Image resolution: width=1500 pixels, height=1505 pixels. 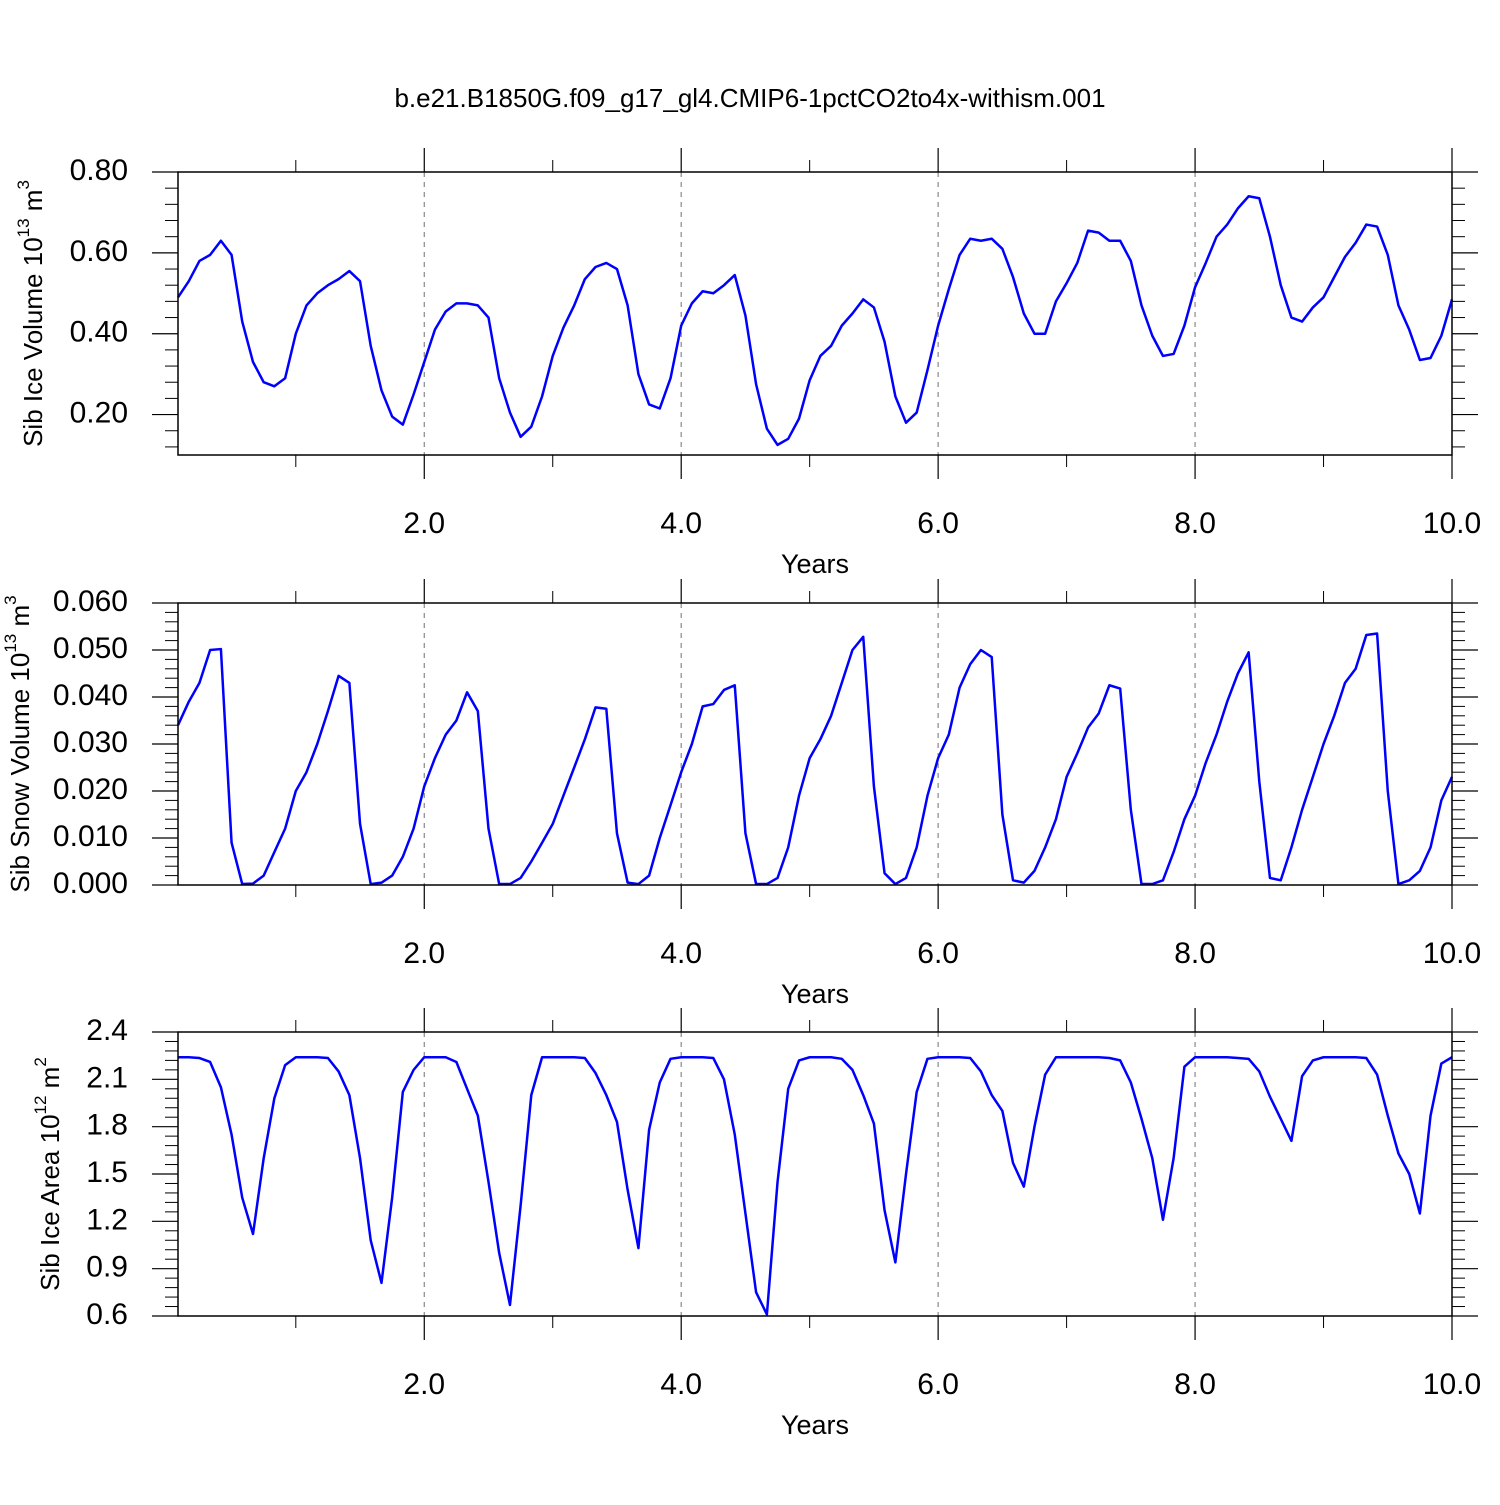 I want to click on y-tick-label: 2.4, so click(x=107, y=1030).